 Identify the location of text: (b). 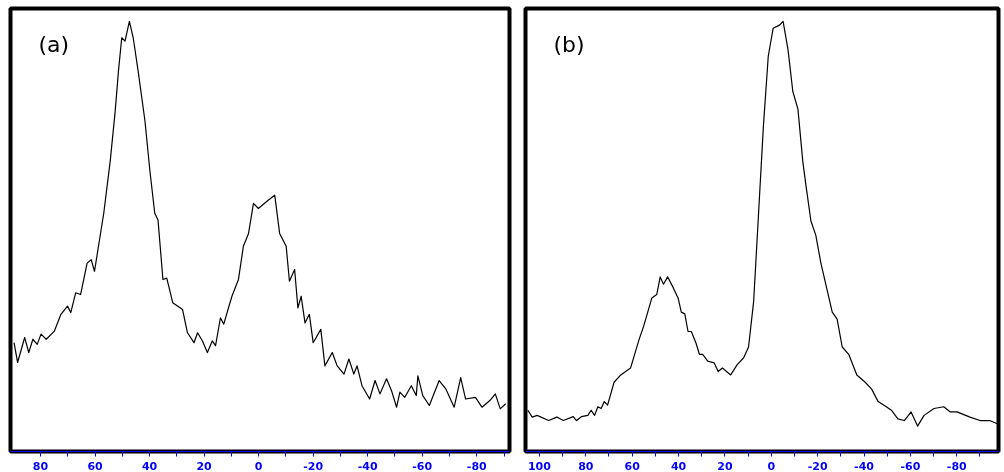
(569, 44).